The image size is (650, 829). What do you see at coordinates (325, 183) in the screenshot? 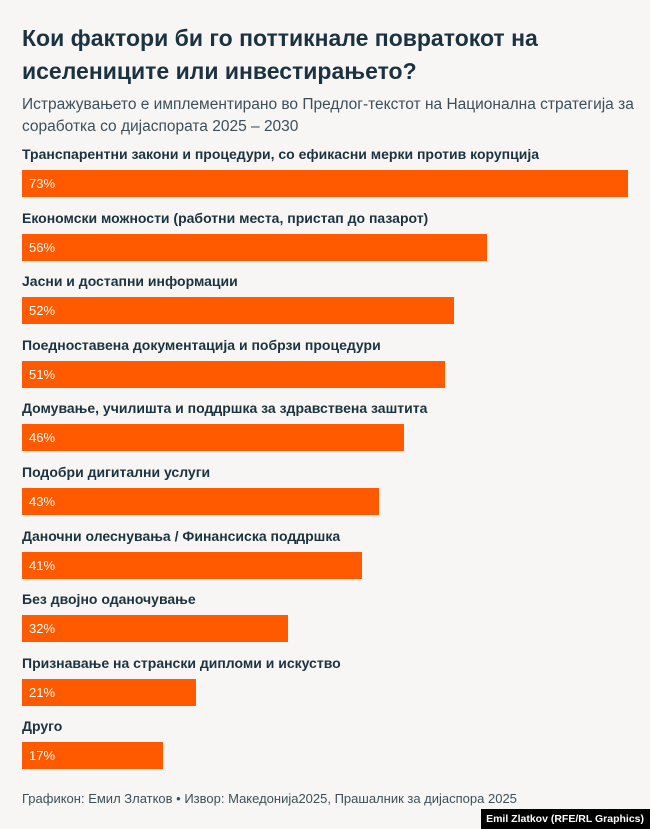
I see `bar: 73%` at bounding box center [325, 183].